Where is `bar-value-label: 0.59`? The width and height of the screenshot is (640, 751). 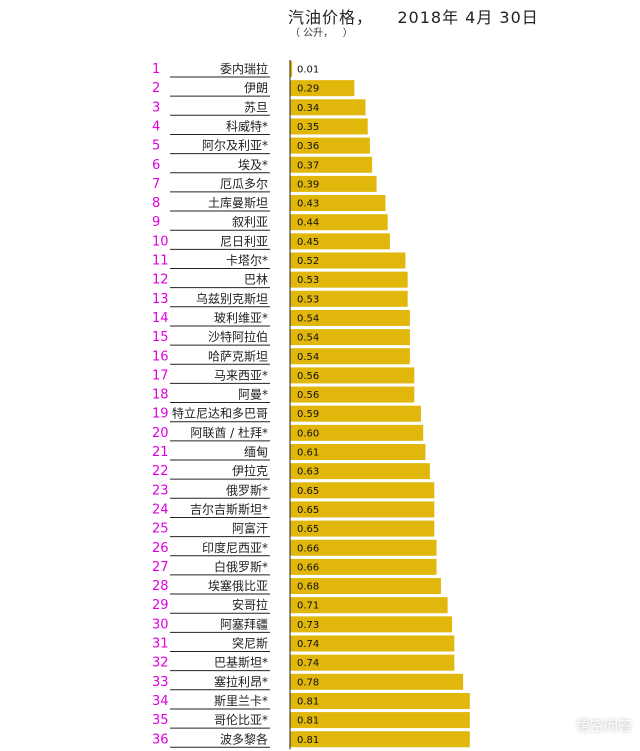
bar-value-label: 0.59 is located at coordinates (308, 414).